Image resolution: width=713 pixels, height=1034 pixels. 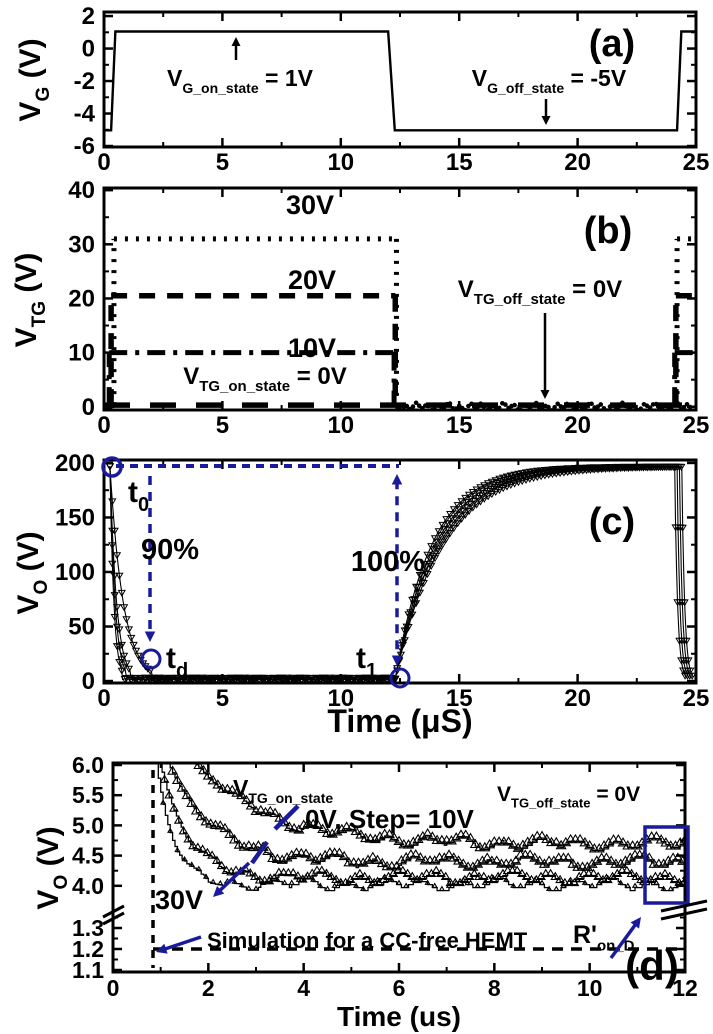 What do you see at coordinates (88, 856) in the screenshot?
I see `svg-text: 4.5` at bounding box center [88, 856].